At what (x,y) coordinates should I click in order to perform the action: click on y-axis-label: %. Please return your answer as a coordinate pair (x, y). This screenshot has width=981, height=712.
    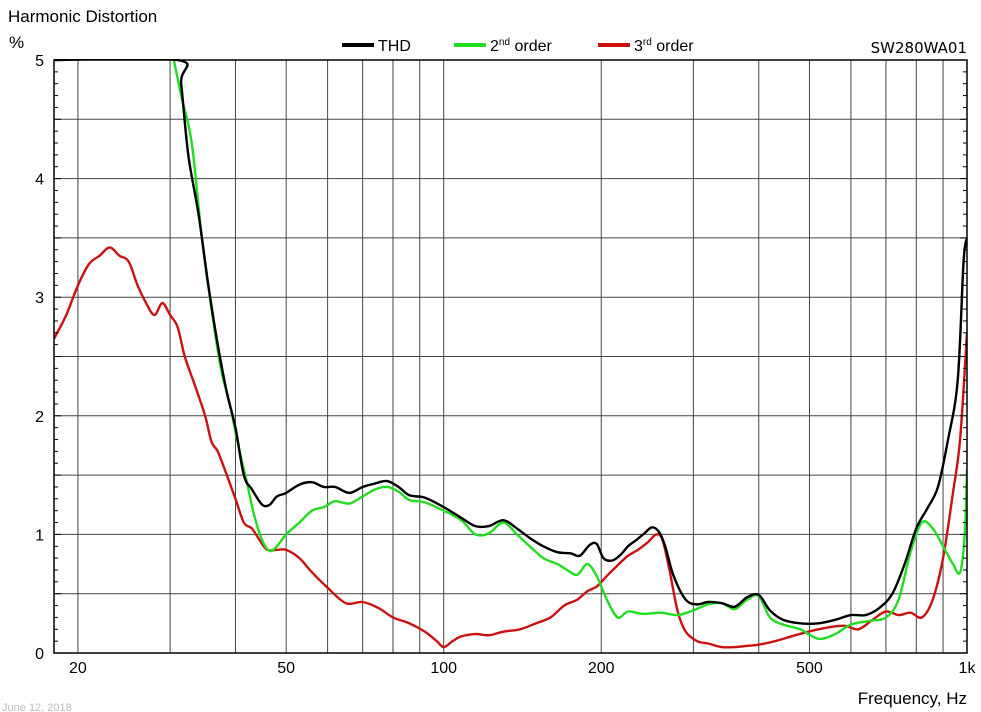
    Looking at the image, I should click on (16, 42).